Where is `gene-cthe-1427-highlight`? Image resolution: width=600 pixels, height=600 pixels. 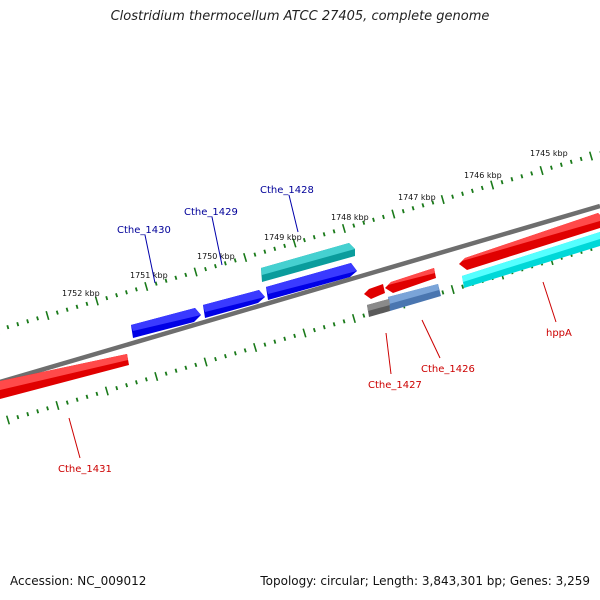
gene-cthe-1427-highlight is located at coordinates (378, 305).